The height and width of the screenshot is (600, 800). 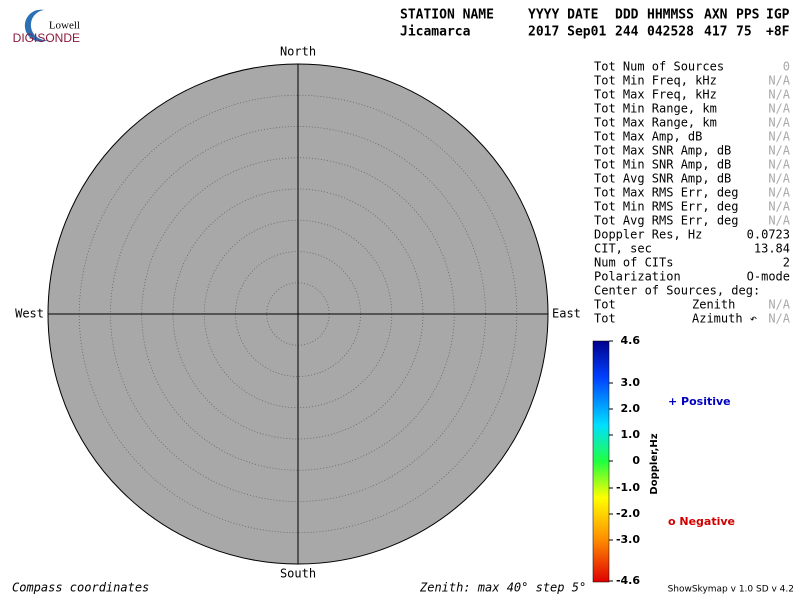 What do you see at coordinates (29, 314) in the screenshot?
I see `west-label: West` at bounding box center [29, 314].